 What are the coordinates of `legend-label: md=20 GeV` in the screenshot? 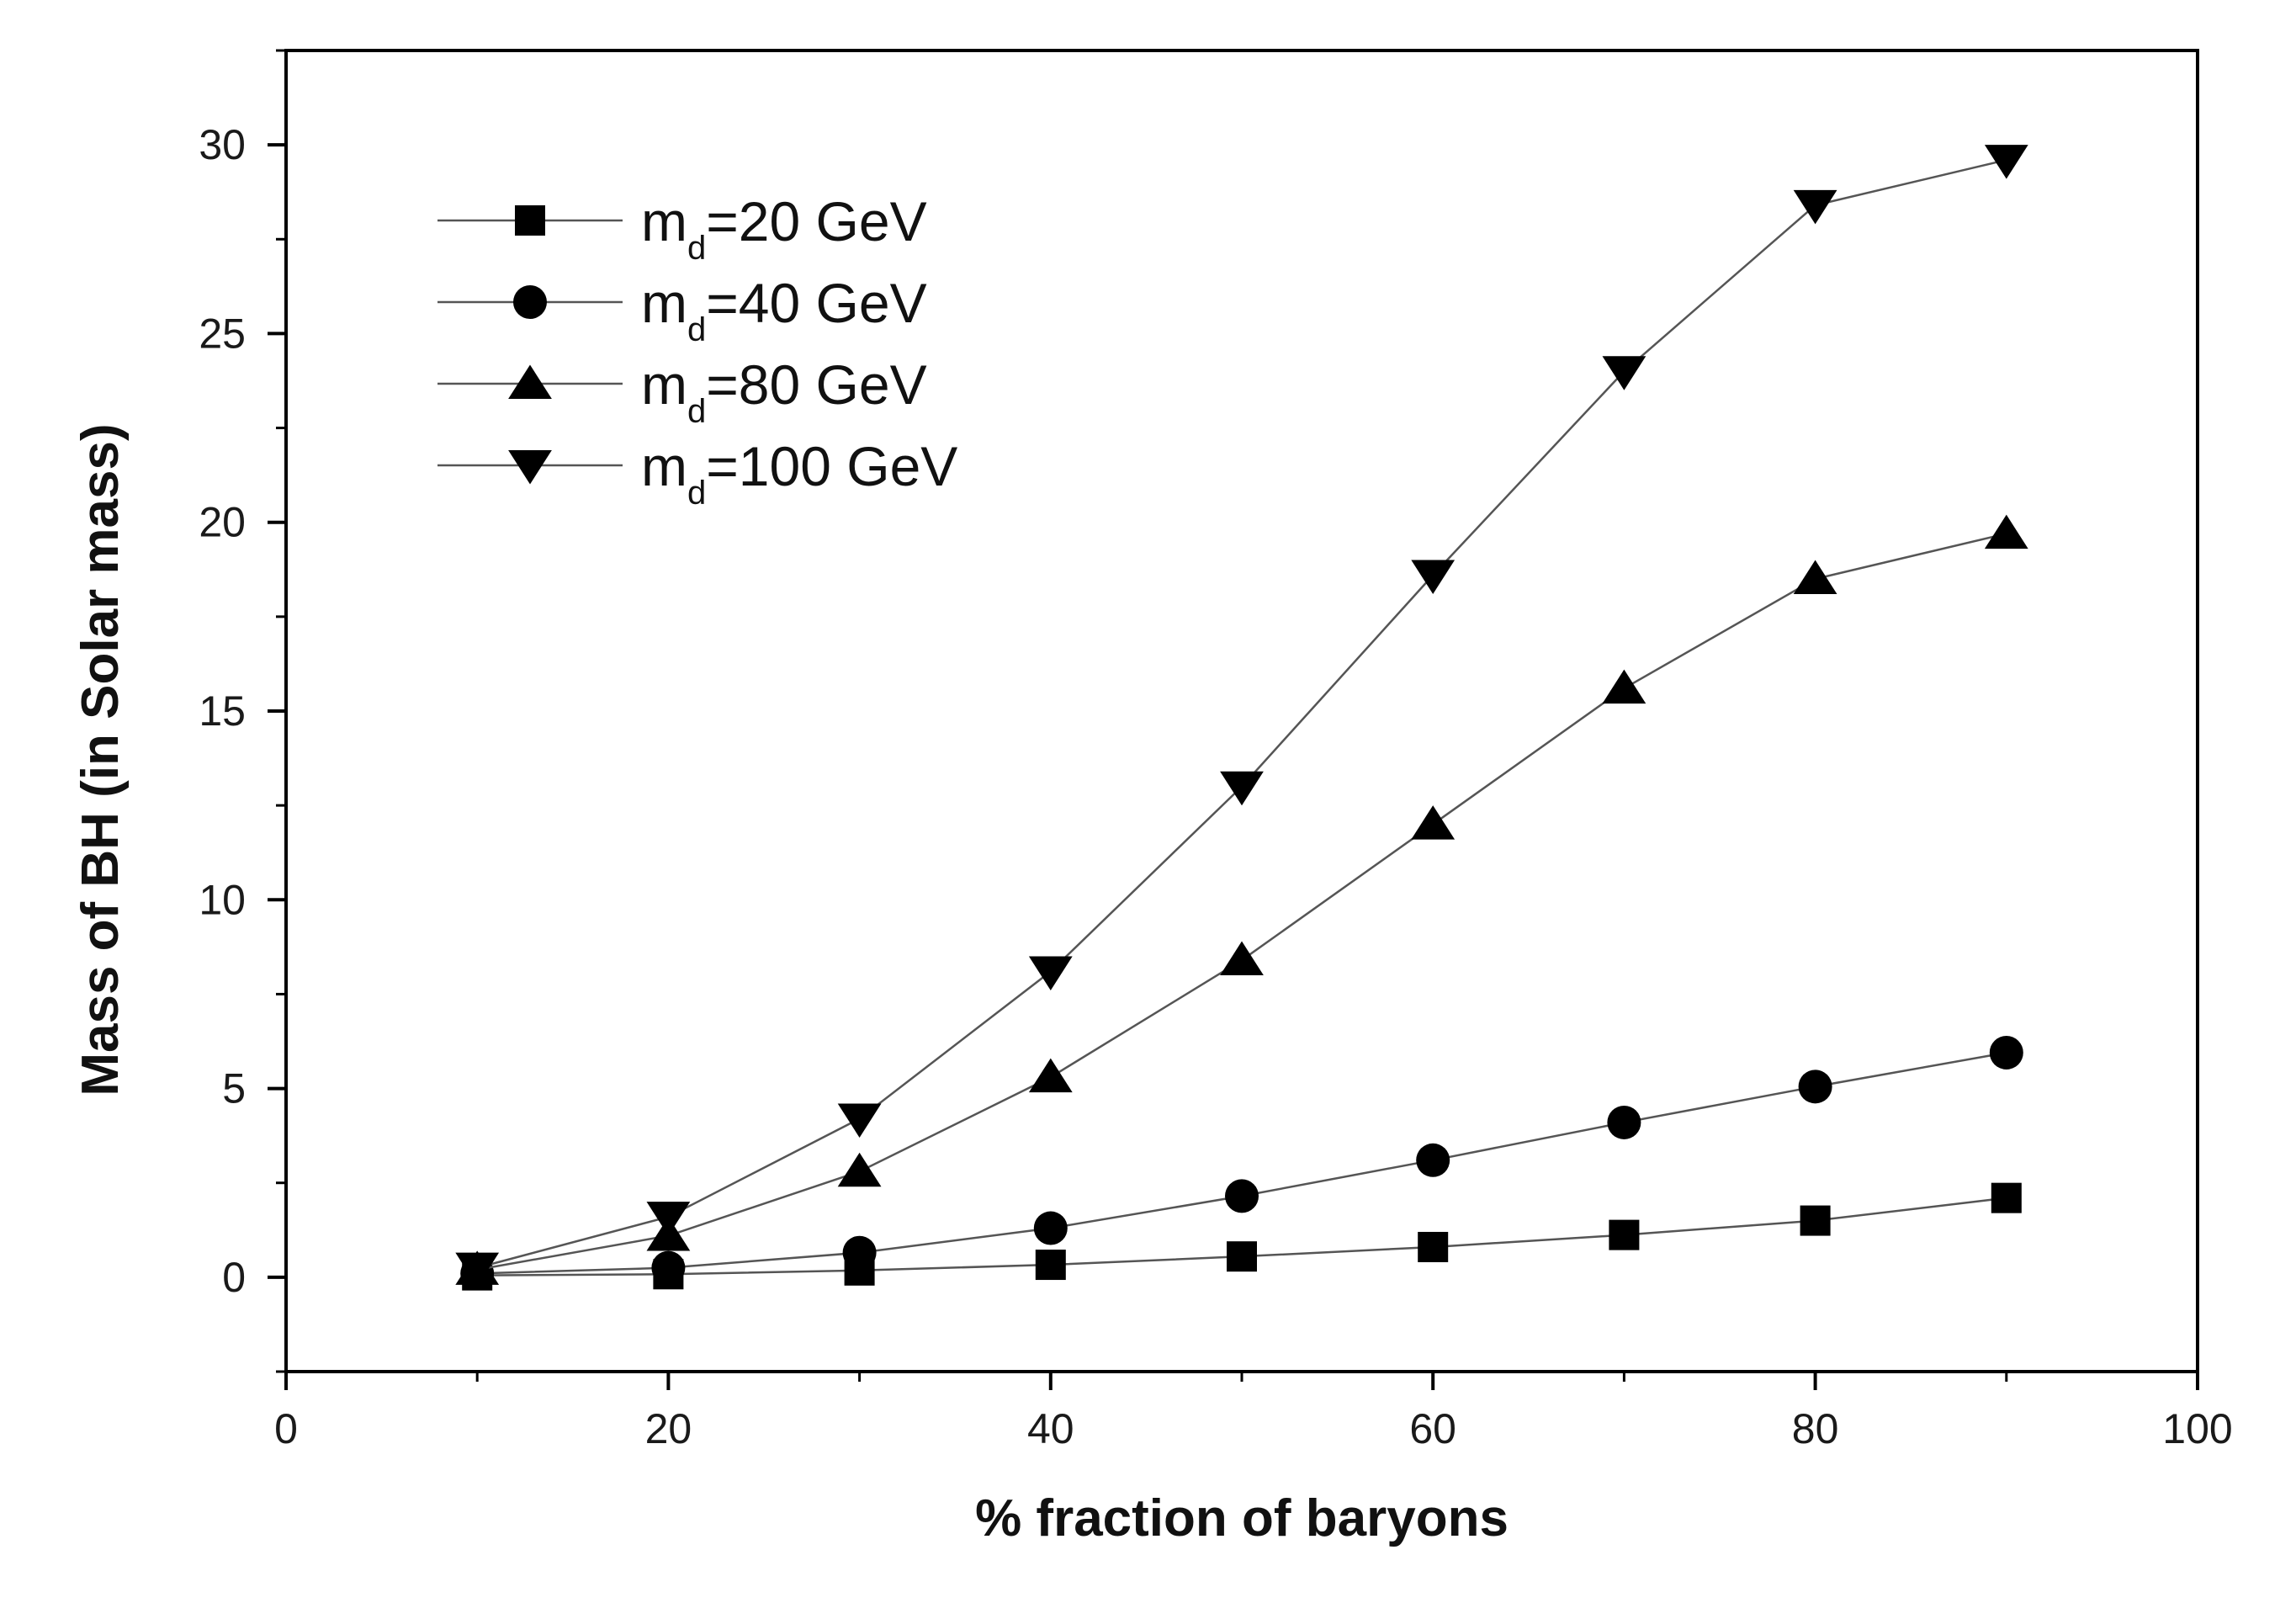 It's located at (784, 228).